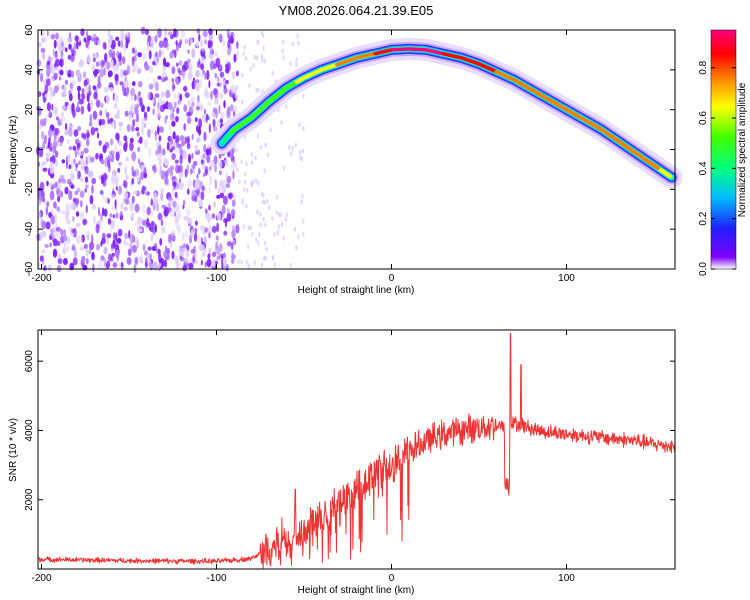 The image size is (750, 600). I want to click on y-tick-label: 4000, so click(29, 430).